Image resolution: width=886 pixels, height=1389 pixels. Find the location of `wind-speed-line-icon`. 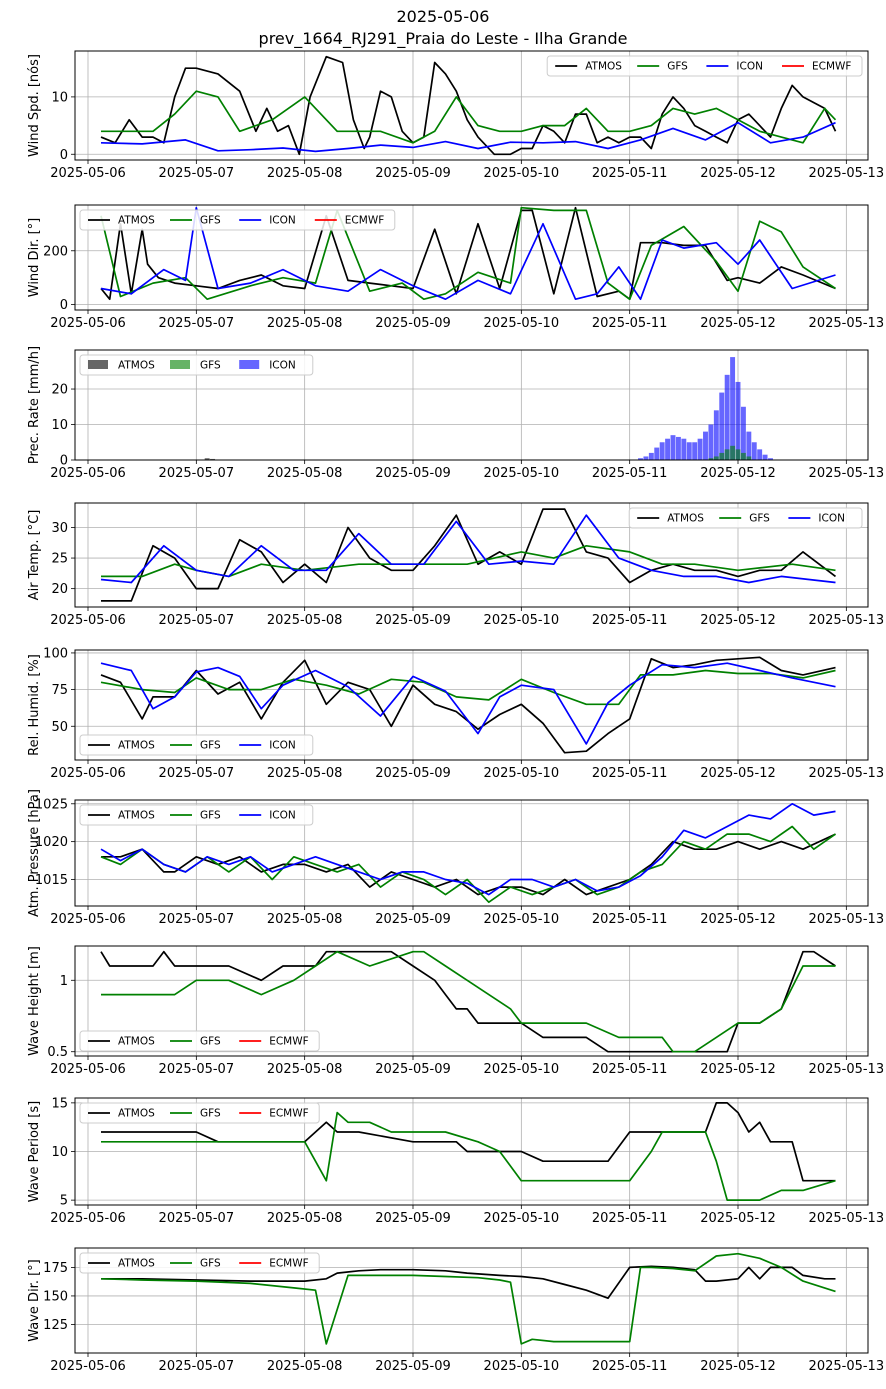

wind-speed-line-icon is located at coordinates (468, 137).